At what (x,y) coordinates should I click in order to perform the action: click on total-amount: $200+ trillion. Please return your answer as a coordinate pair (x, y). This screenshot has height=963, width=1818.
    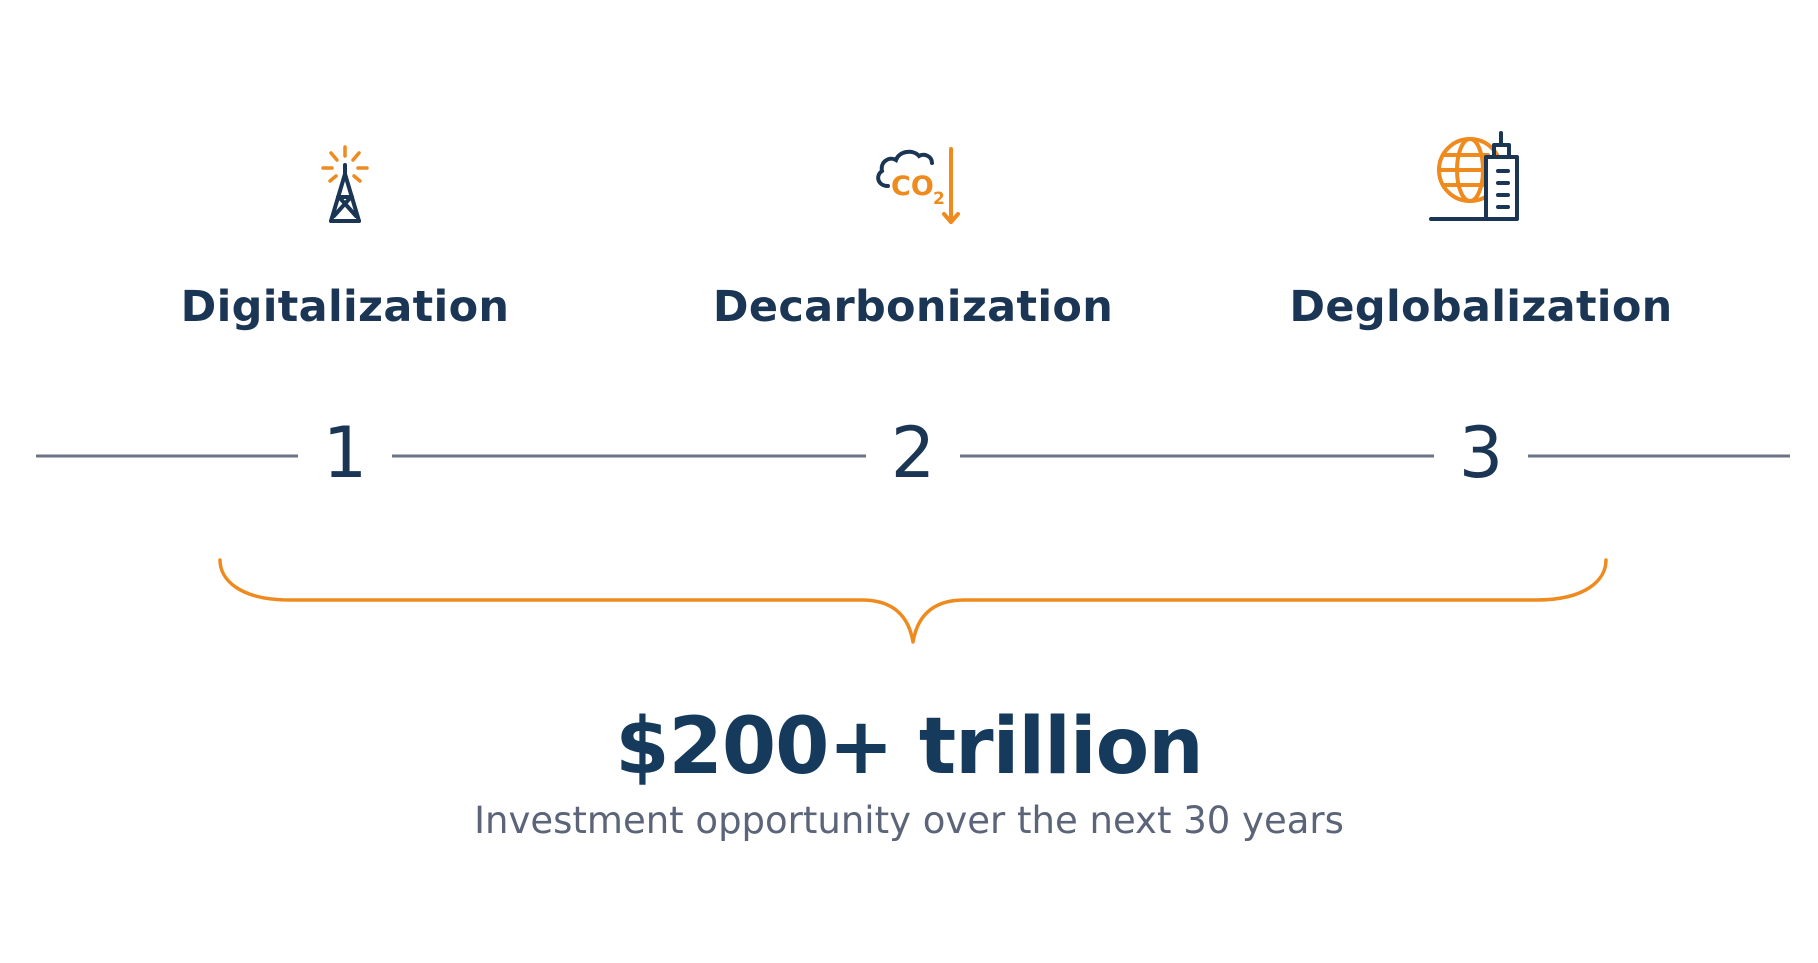
    Looking at the image, I should click on (909, 747).